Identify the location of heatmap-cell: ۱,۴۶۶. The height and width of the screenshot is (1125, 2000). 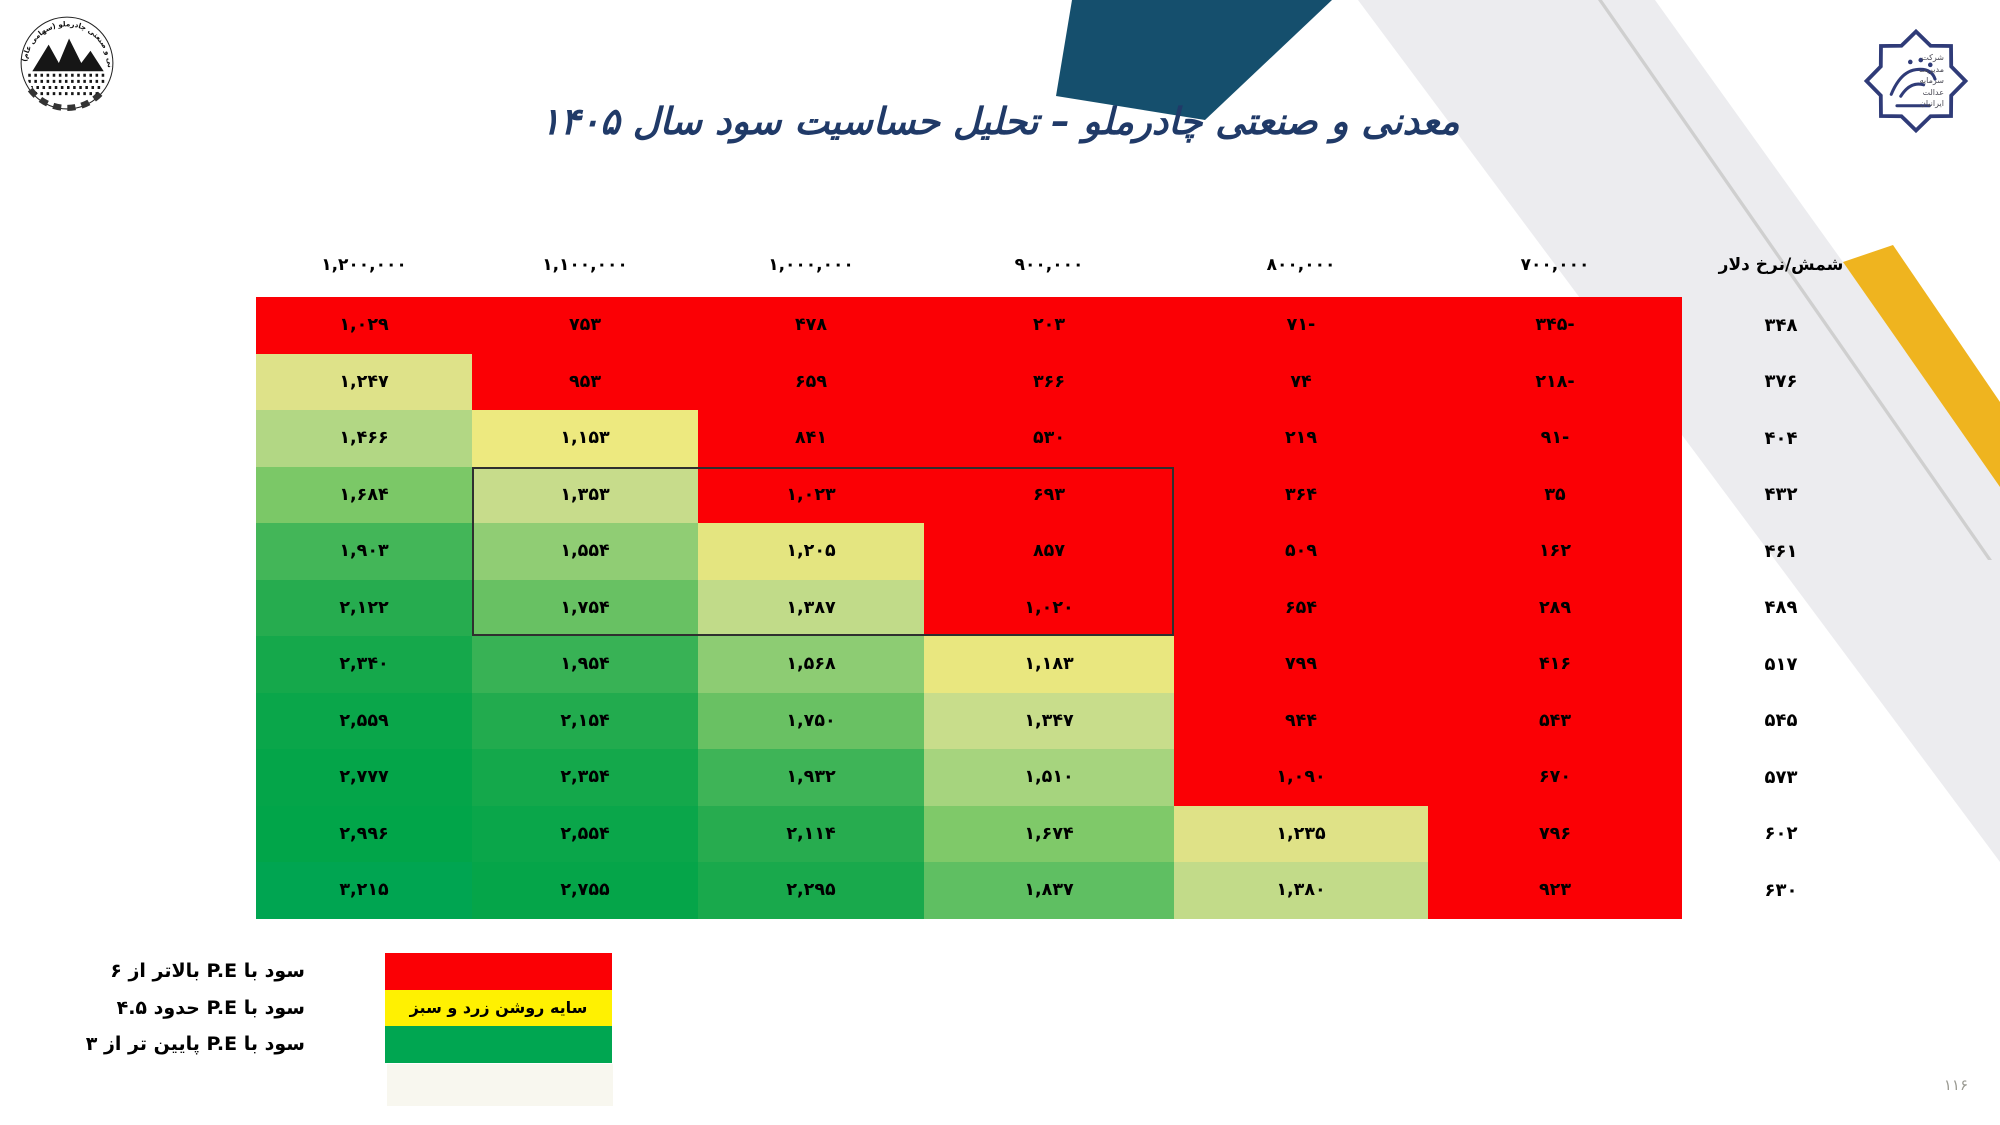
(364, 438).